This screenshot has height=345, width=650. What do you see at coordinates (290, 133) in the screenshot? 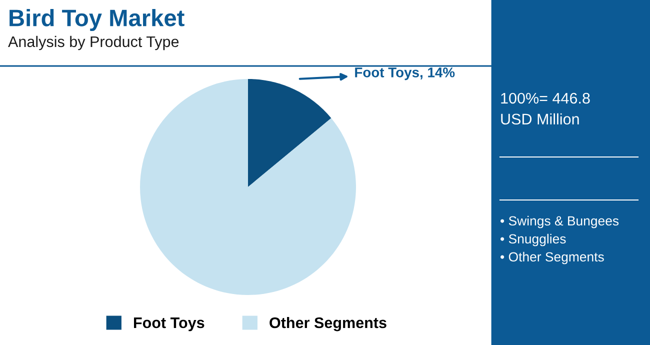
I see `pie-slice` at bounding box center [290, 133].